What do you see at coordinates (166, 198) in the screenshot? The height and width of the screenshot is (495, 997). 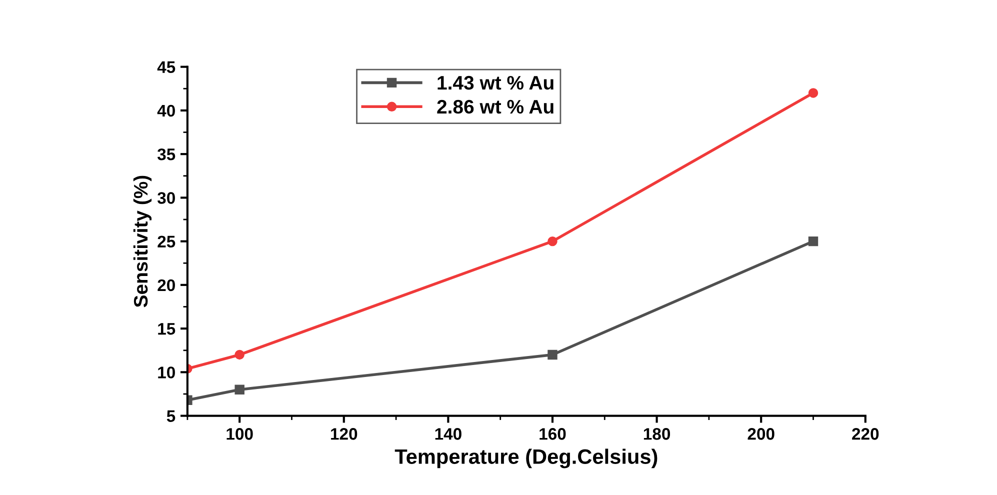 I see `y-tick-label: 30` at bounding box center [166, 198].